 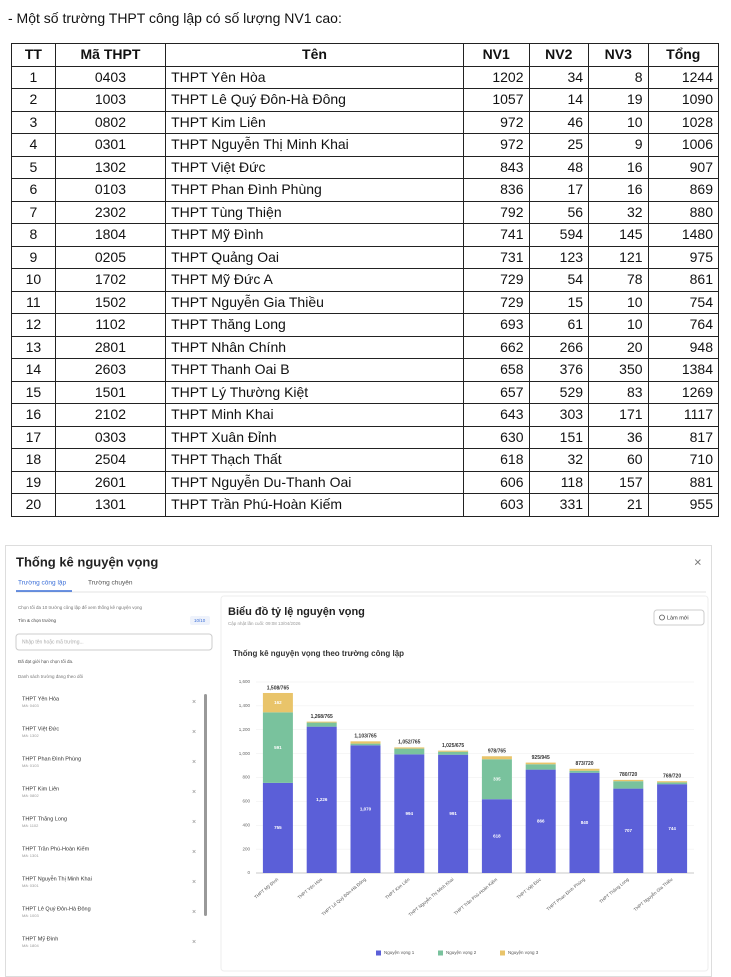 What do you see at coordinates (314, 212) in the screenshot?
I see `cell: THPT Tùng Thiện` at bounding box center [314, 212].